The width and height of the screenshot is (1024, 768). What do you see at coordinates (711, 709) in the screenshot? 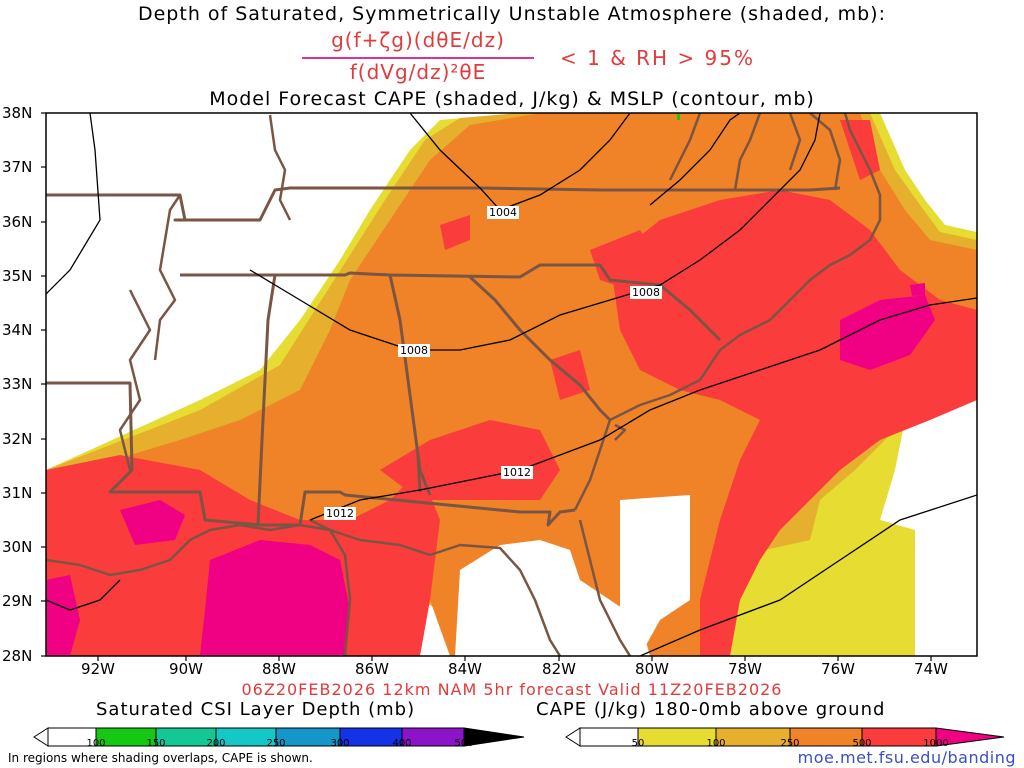
I see `cape-colorbar-title: CAPE (J/kg) 180-0mb above ground` at bounding box center [711, 709].